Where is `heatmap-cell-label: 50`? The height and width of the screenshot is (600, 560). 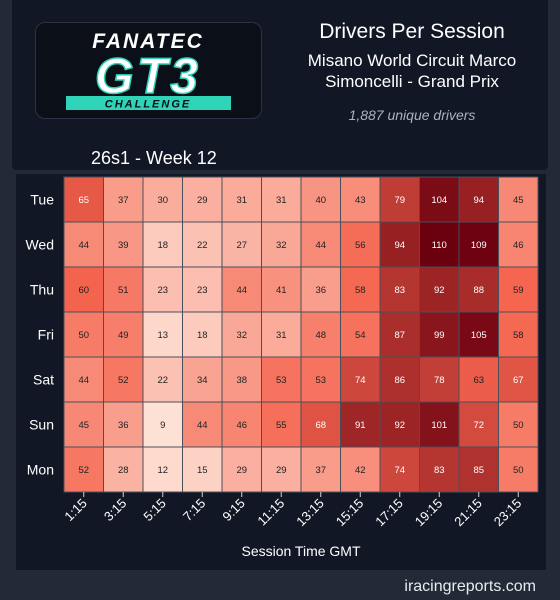 heatmap-cell-label: 50 is located at coordinates (518, 425).